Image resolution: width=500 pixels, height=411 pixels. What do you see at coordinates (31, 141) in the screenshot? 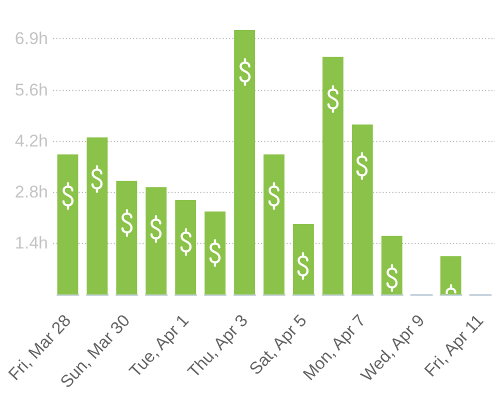
I see `y-tick-label: 4.2h` at bounding box center [31, 141].